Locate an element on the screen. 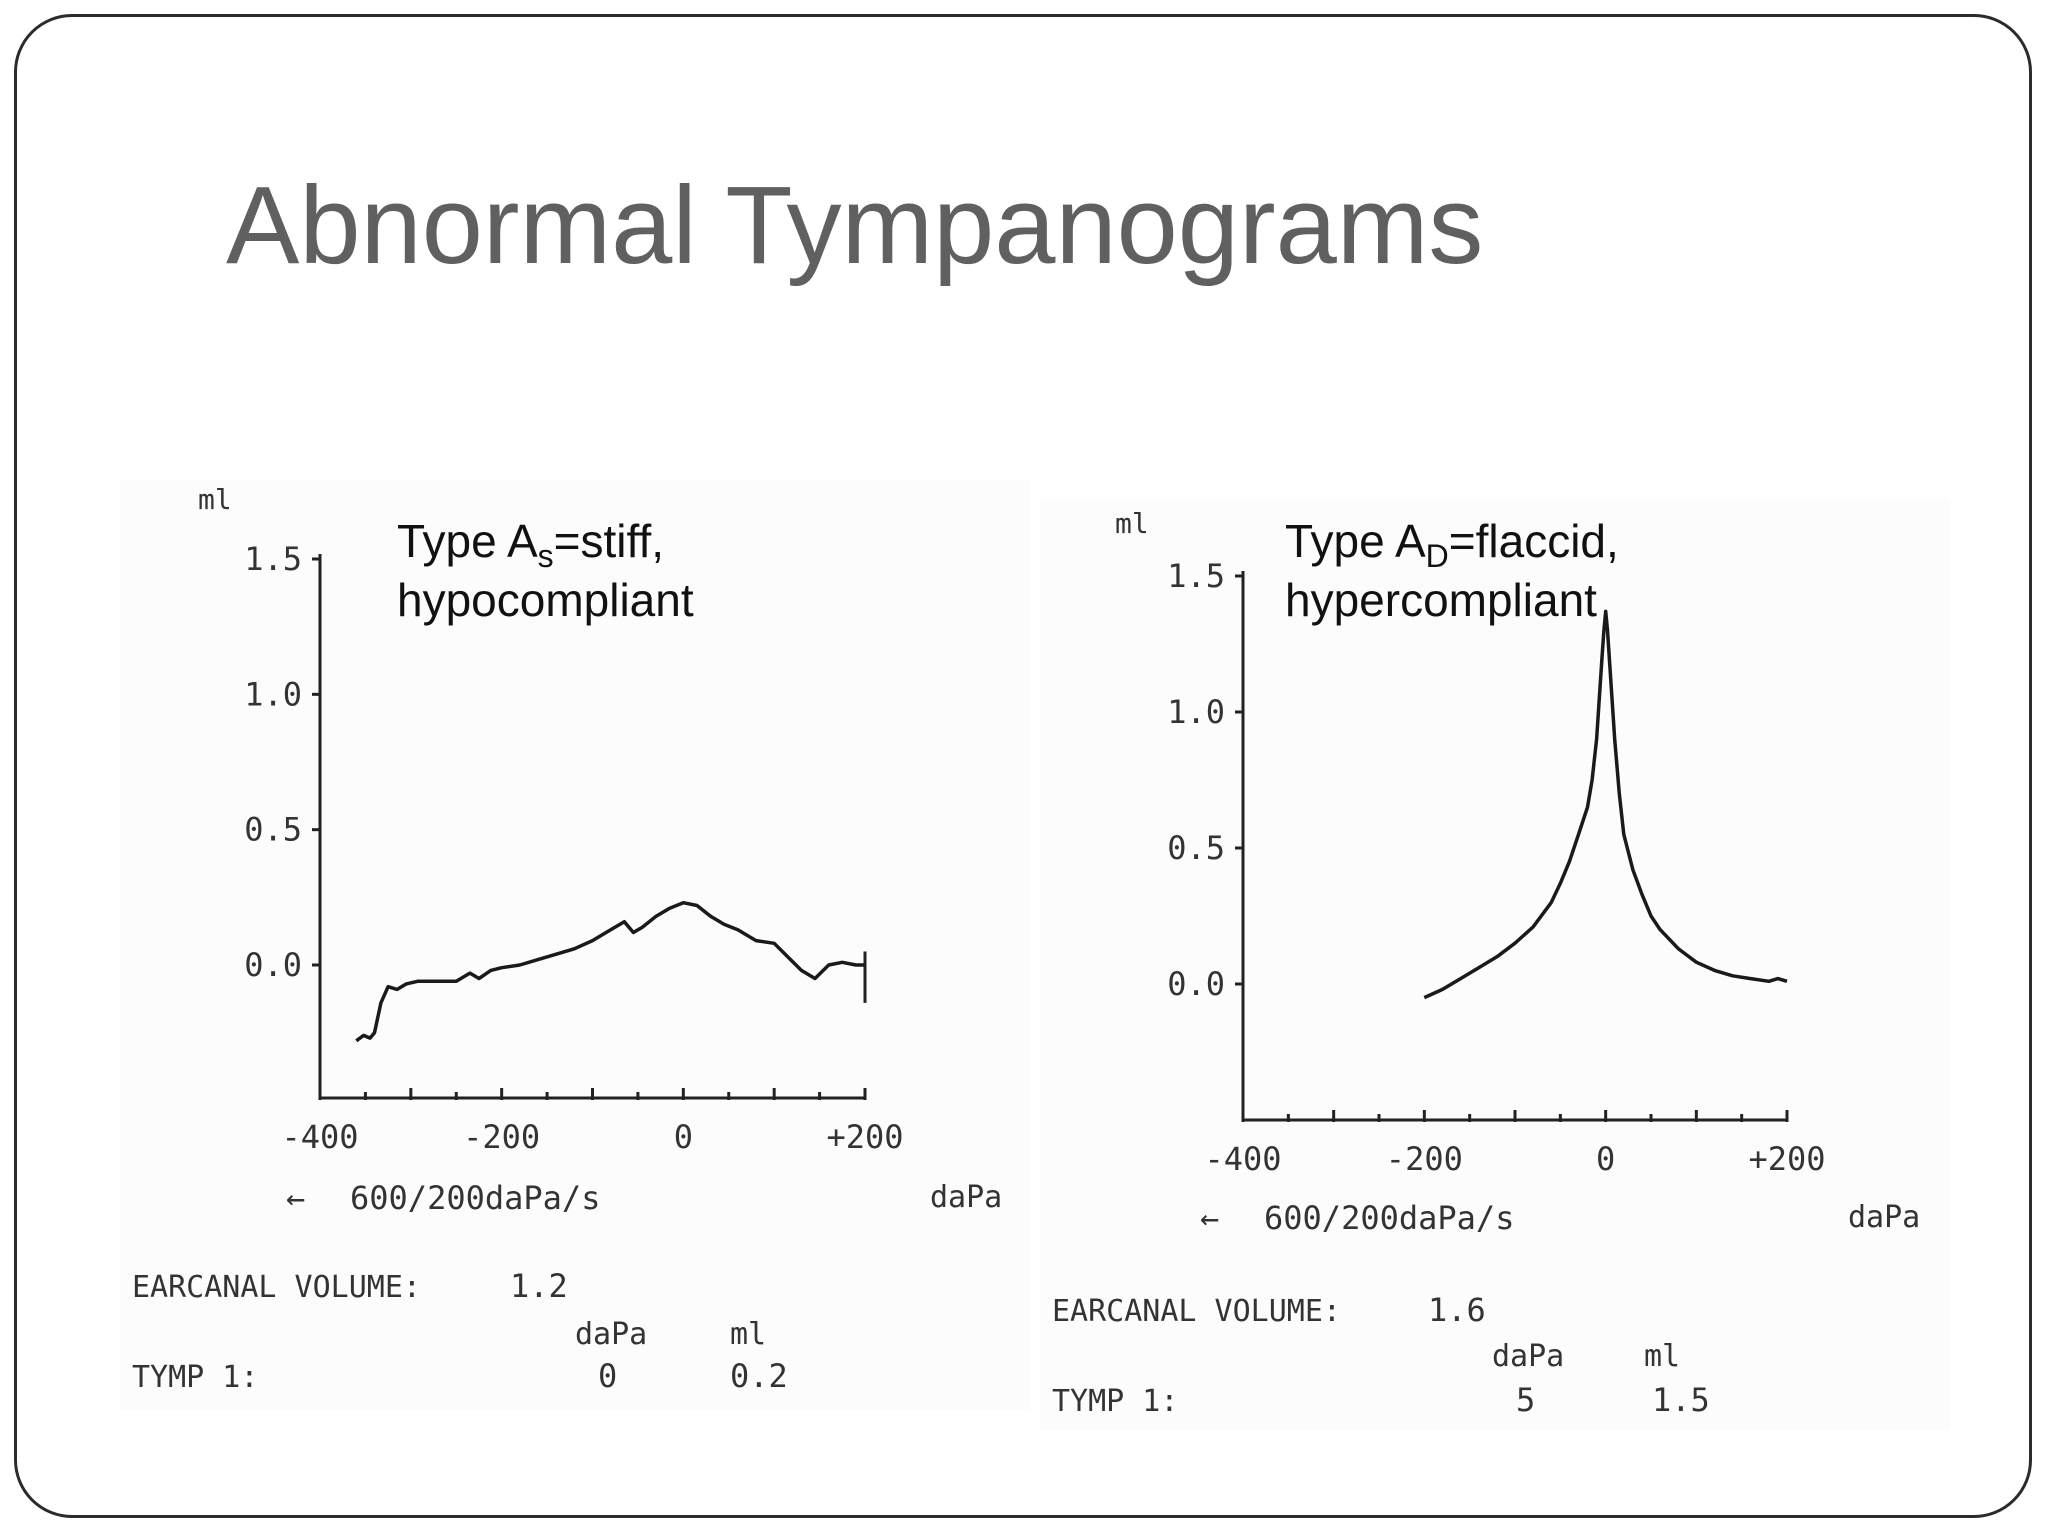 This screenshot has height=1536, width=2048. tymp-ml-value: 1.5 is located at coordinates (1681, 1400).